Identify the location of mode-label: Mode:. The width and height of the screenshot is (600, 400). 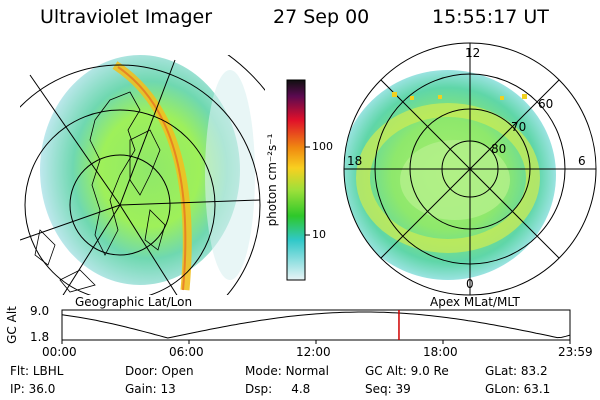
(263, 371).